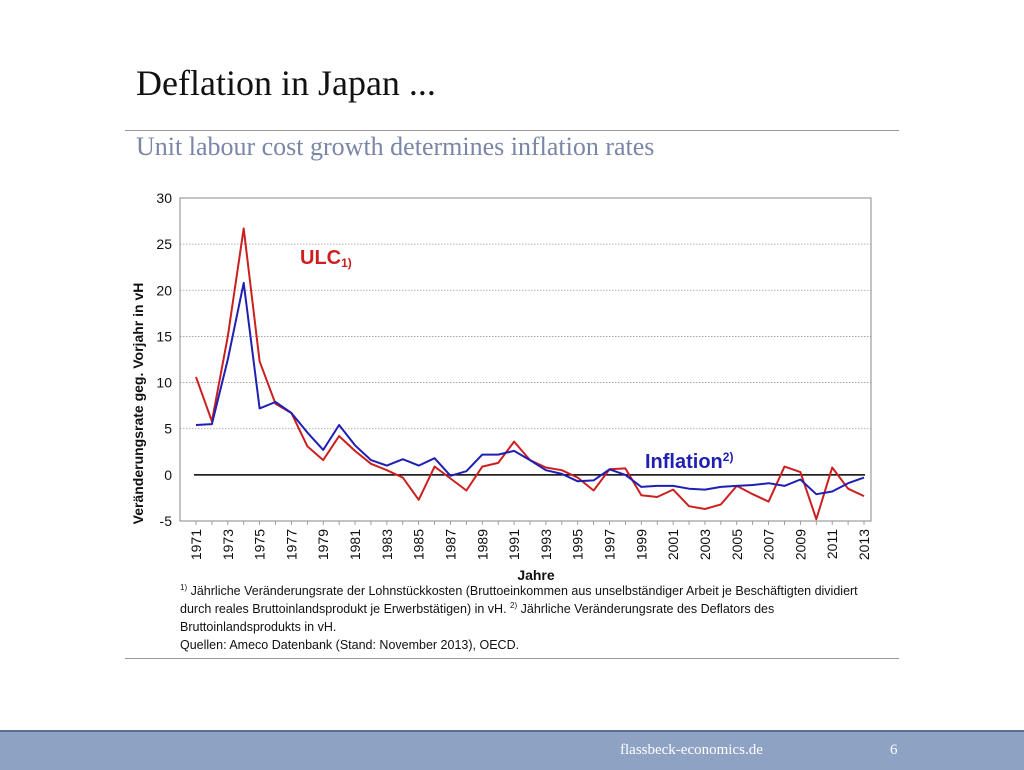  I want to click on x-tick-label: 2009, so click(800, 544).